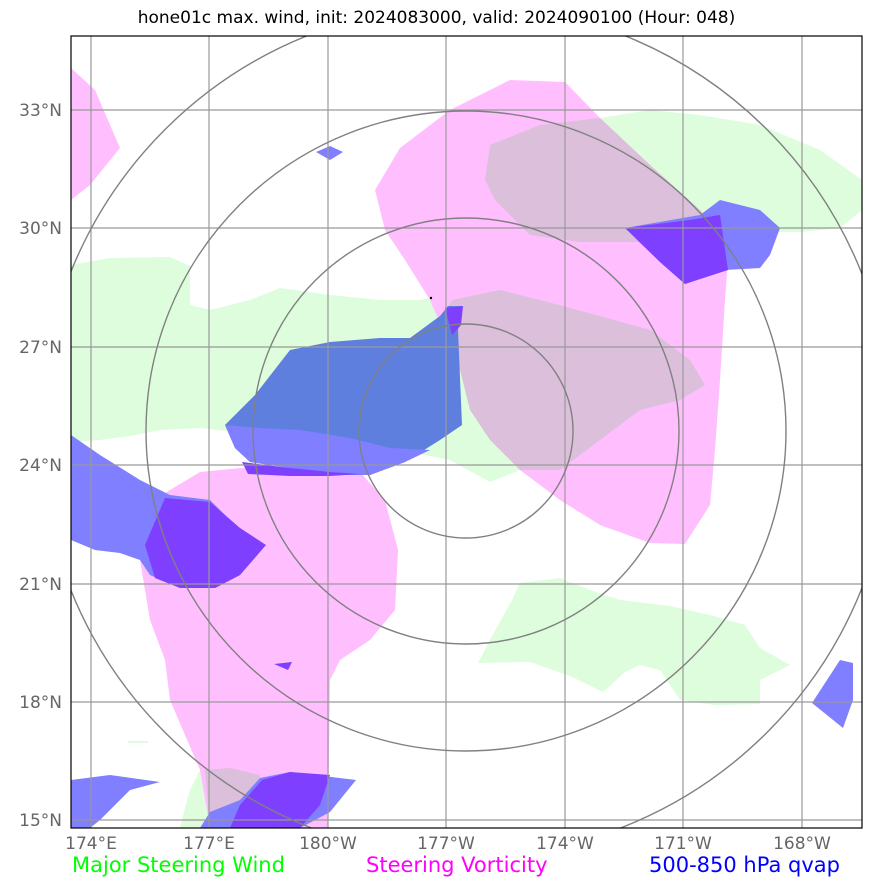  I want to click on lon-label-177w: 177°W, so click(446, 844).